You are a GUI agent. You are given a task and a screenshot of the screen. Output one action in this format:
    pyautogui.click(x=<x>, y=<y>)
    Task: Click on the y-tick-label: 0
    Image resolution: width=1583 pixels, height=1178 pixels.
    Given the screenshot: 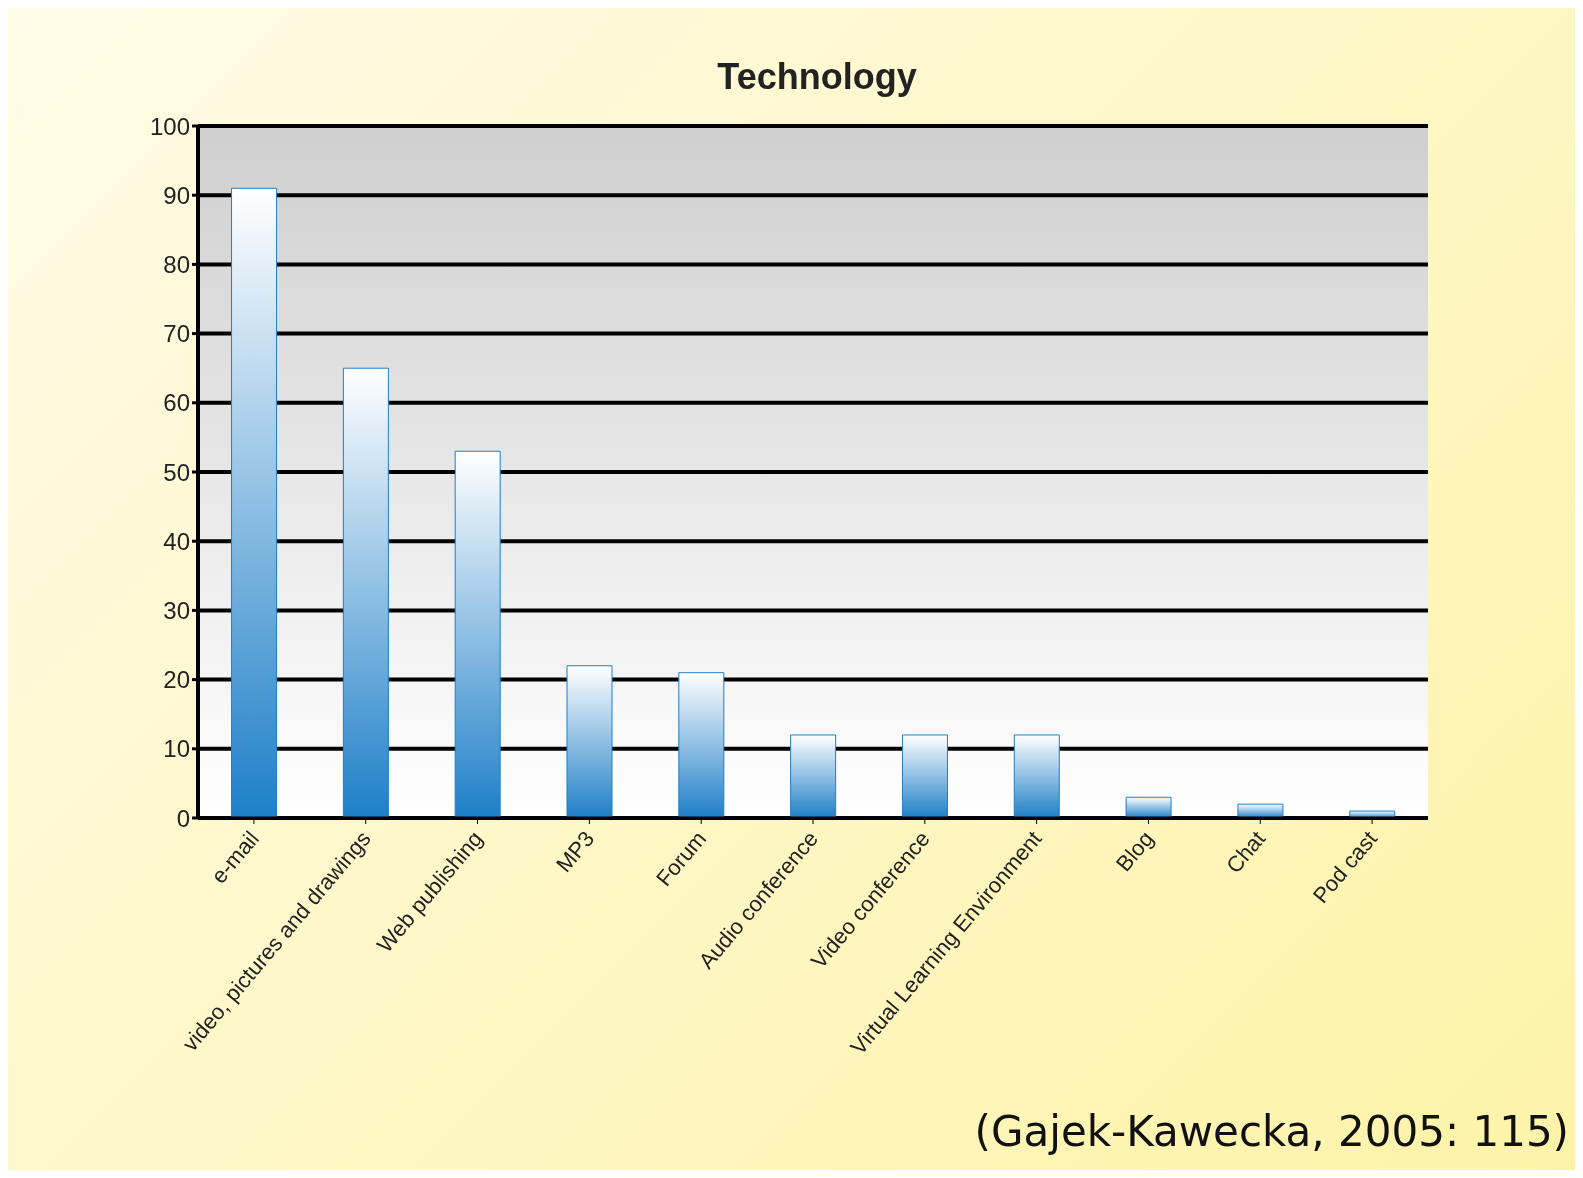 What is the action you would take?
    pyautogui.click(x=183, y=818)
    